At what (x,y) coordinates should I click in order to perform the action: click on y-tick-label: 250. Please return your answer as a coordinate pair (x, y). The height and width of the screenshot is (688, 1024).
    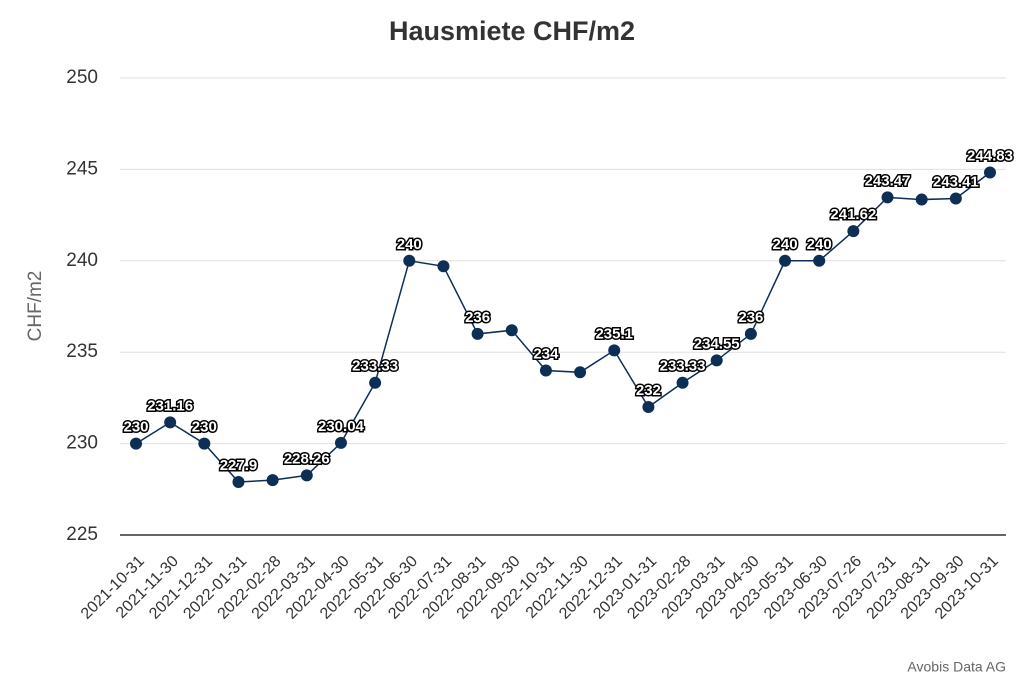
    Looking at the image, I should click on (82, 77).